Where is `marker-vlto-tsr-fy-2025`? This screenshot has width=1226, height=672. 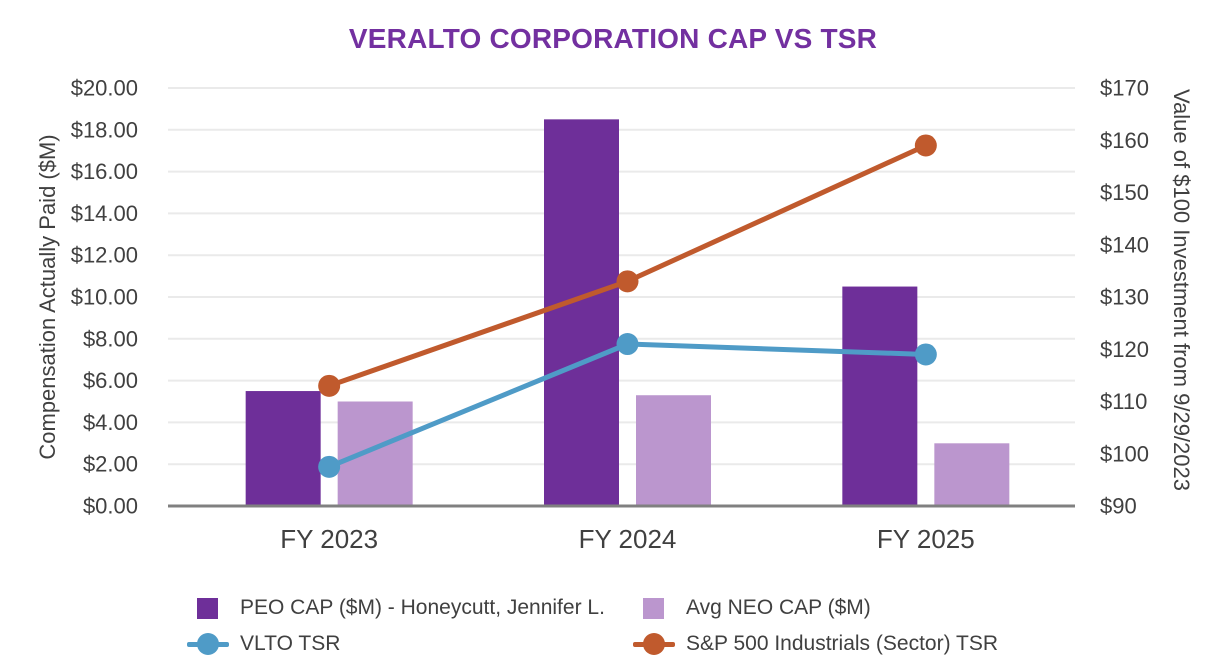 marker-vlto-tsr-fy-2025 is located at coordinates (925, 354).